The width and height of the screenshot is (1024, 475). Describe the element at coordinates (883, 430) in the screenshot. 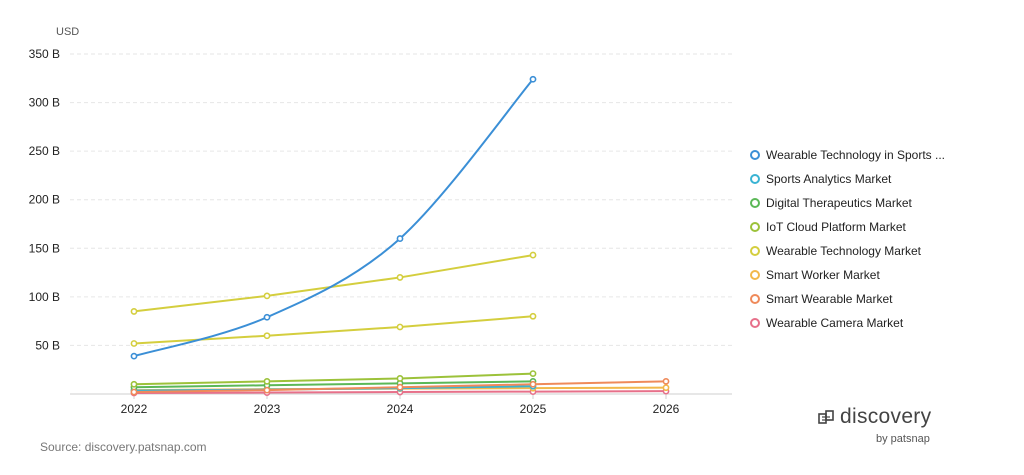

I see `brand-logo: discovery by patsnap` at that location.